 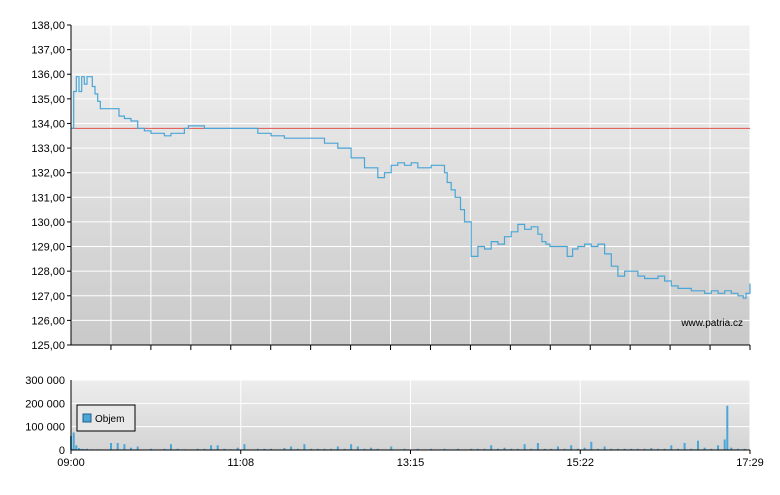 What do you see at coordinates (48, 321) in the screenshot?
I see `price-y-tick-label: 126,00` at bounding box center [48, 321].